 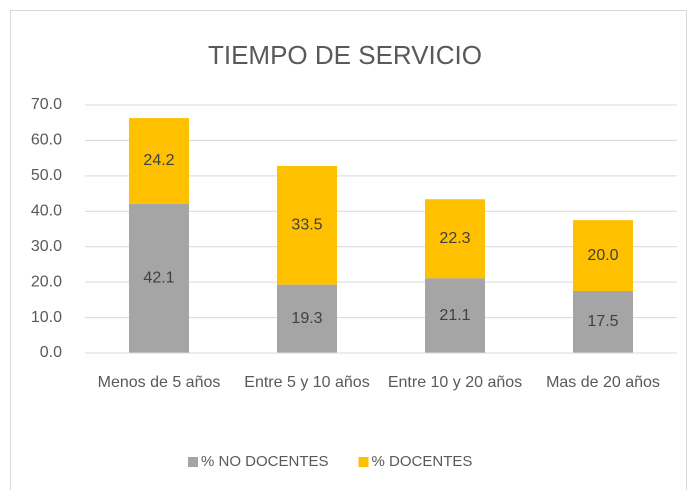 What do you see at coordinates (455, 382) in the screenshot?
I see `x-tick-label: Entre 10 y 20 años` at bounding box center [455, 382].